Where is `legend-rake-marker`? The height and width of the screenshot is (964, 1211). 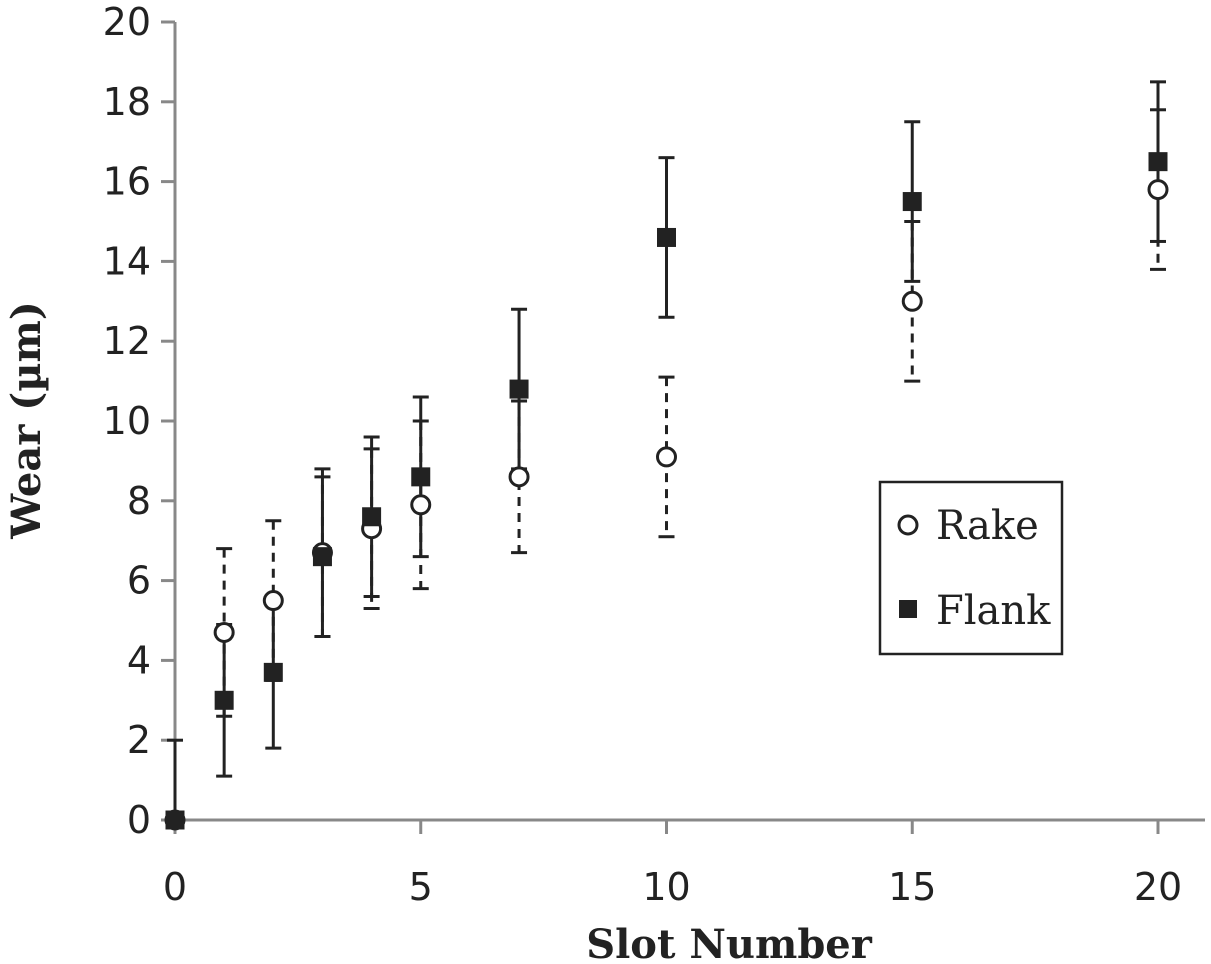 legend-rake-marker is located at coordinates (908, 525).